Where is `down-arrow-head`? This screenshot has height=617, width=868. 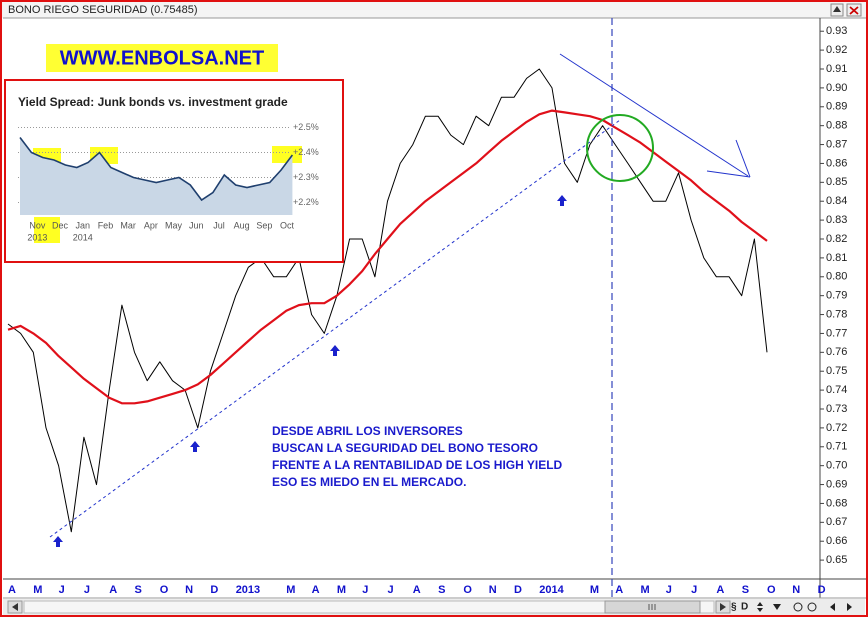 down-arrow-head is located at coordinates (728, 174).